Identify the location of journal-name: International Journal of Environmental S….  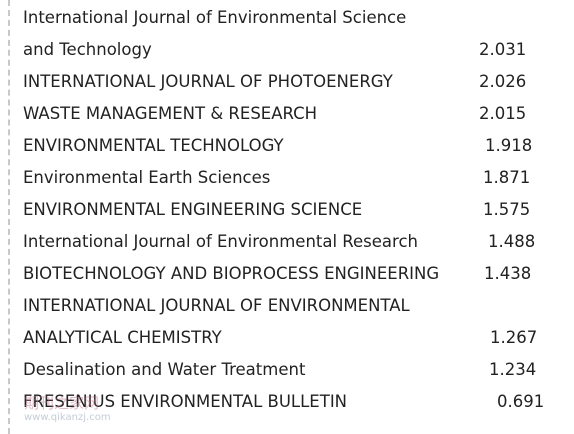
(215, 17).